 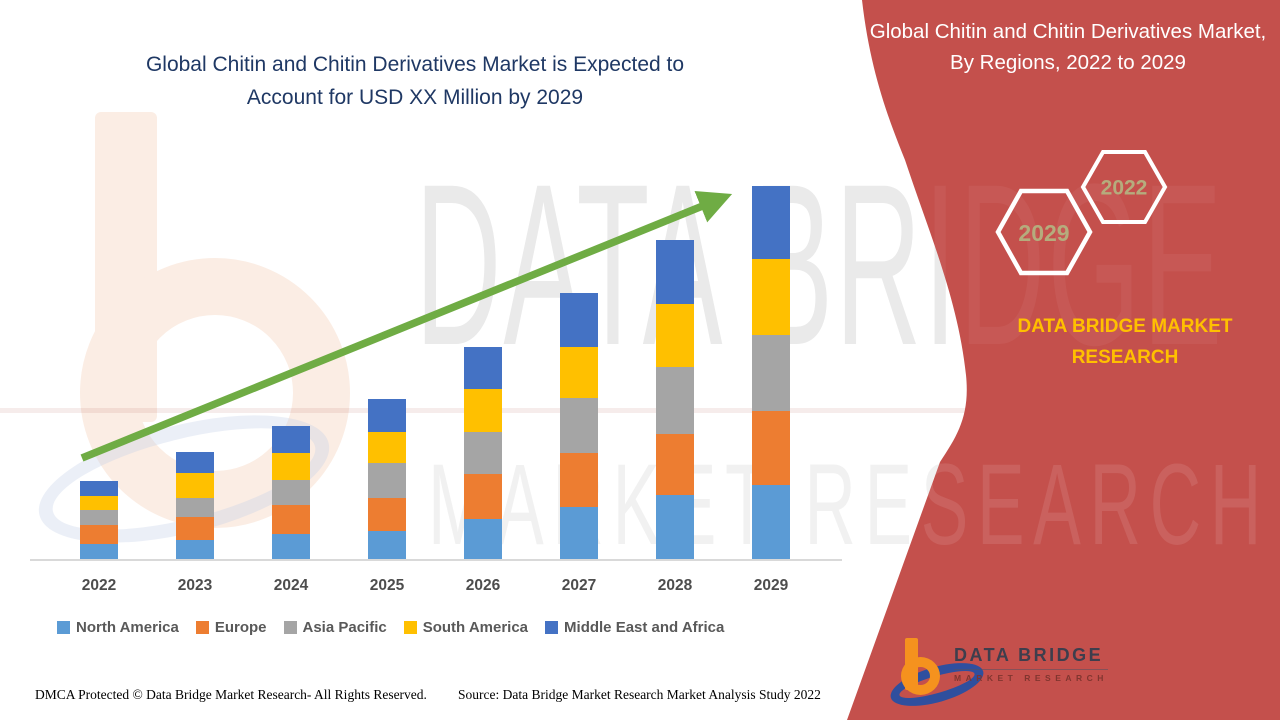 I want to click on hexagon-2022, so click(x=1124, y=187).